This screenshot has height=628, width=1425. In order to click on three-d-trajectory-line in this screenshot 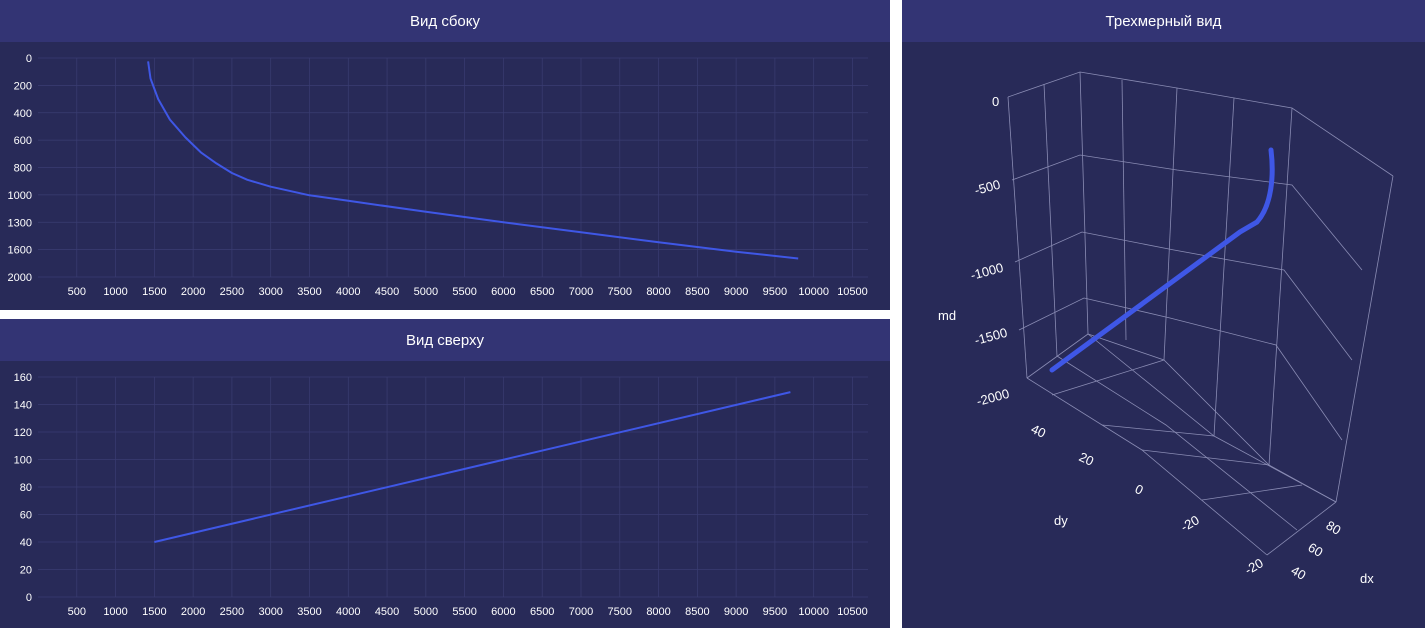, I will do `click(1162, 260)`.